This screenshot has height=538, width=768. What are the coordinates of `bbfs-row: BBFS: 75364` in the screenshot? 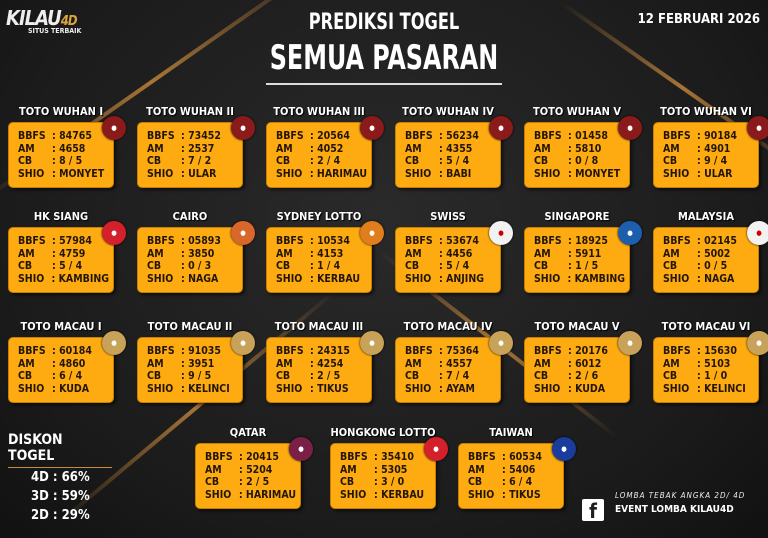 It's located at (450, 351).